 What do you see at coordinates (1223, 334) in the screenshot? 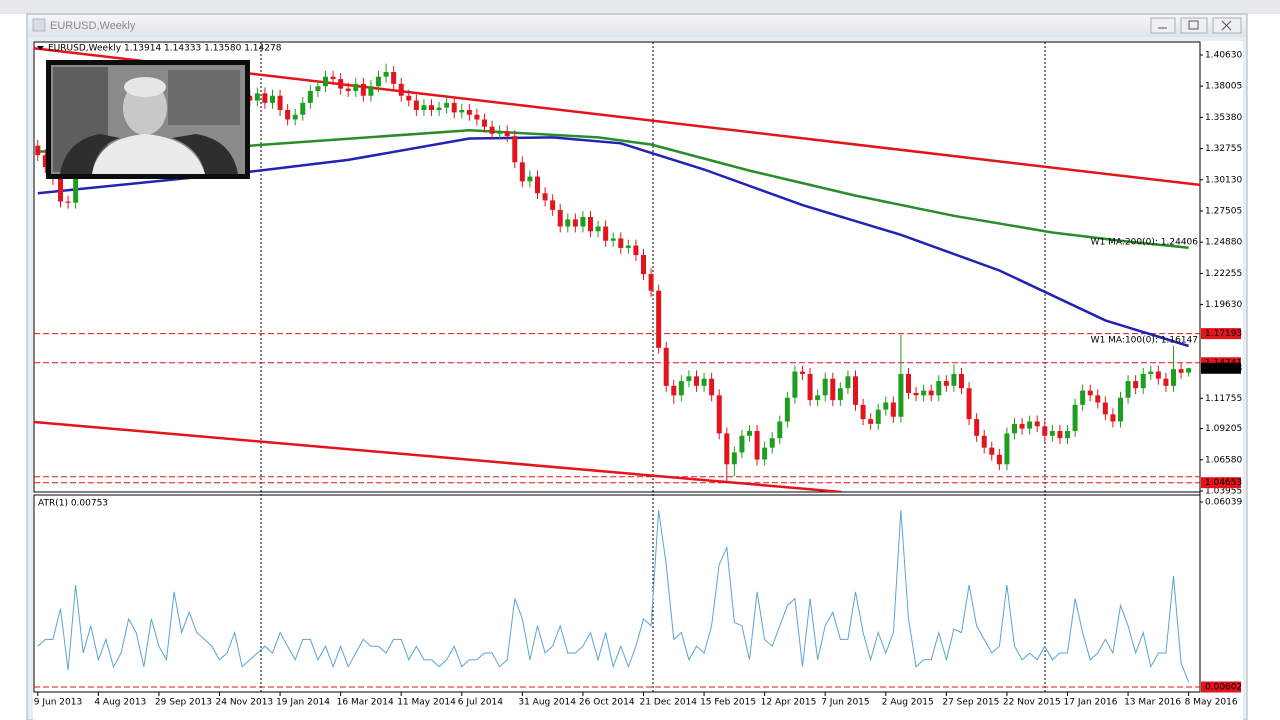
I see `y-tick-label: 1.17193` at bounding box center [1223, 334].